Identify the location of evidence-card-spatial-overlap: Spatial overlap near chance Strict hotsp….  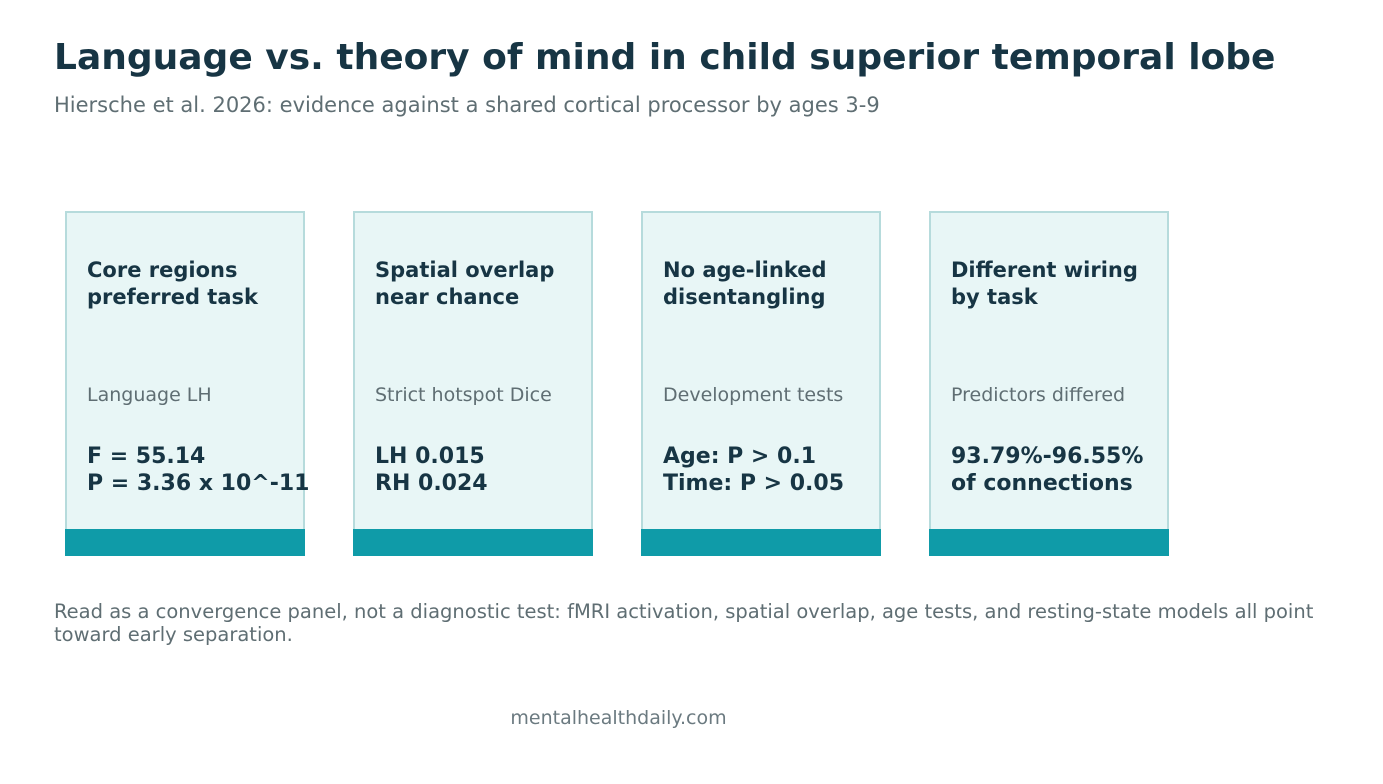
(473, 383).